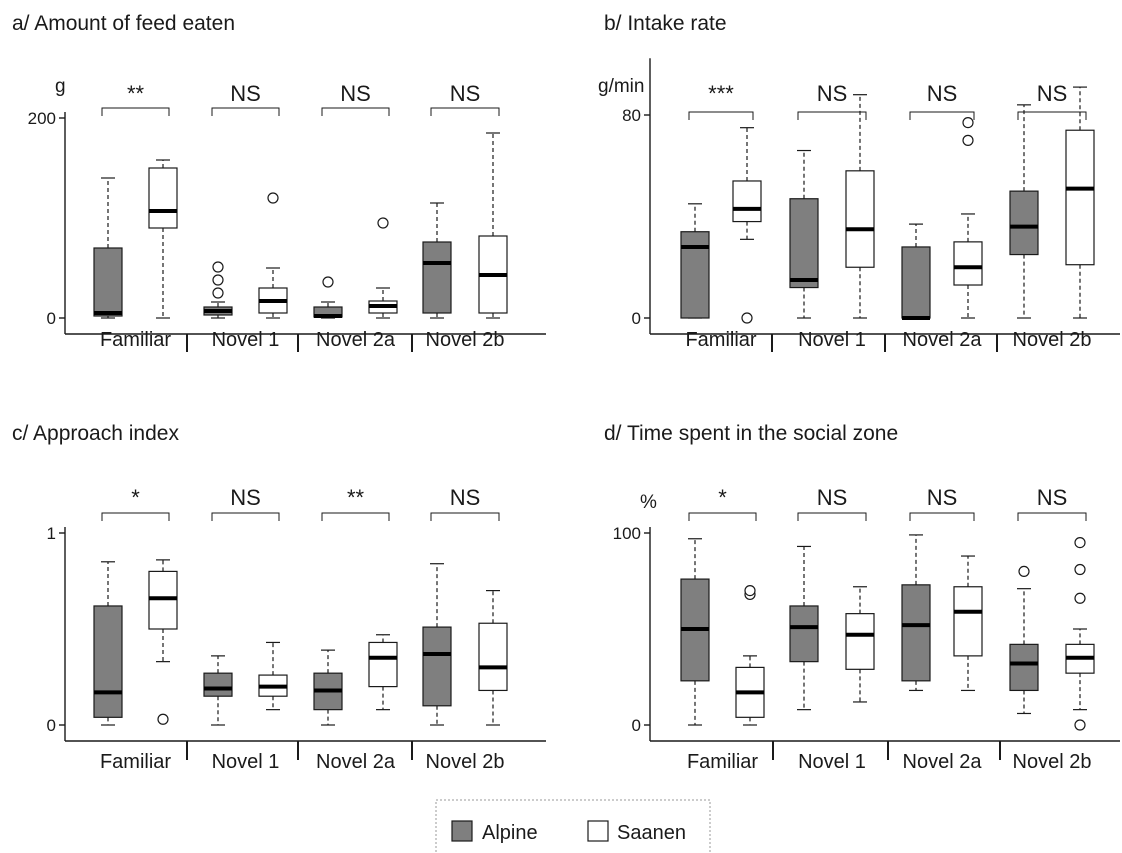 The width and height of the screenshot is (1122, 853). Describe the element at coordinates (493, 657) in the screenshot. I see `box-saanen-novel-2b` at that location.